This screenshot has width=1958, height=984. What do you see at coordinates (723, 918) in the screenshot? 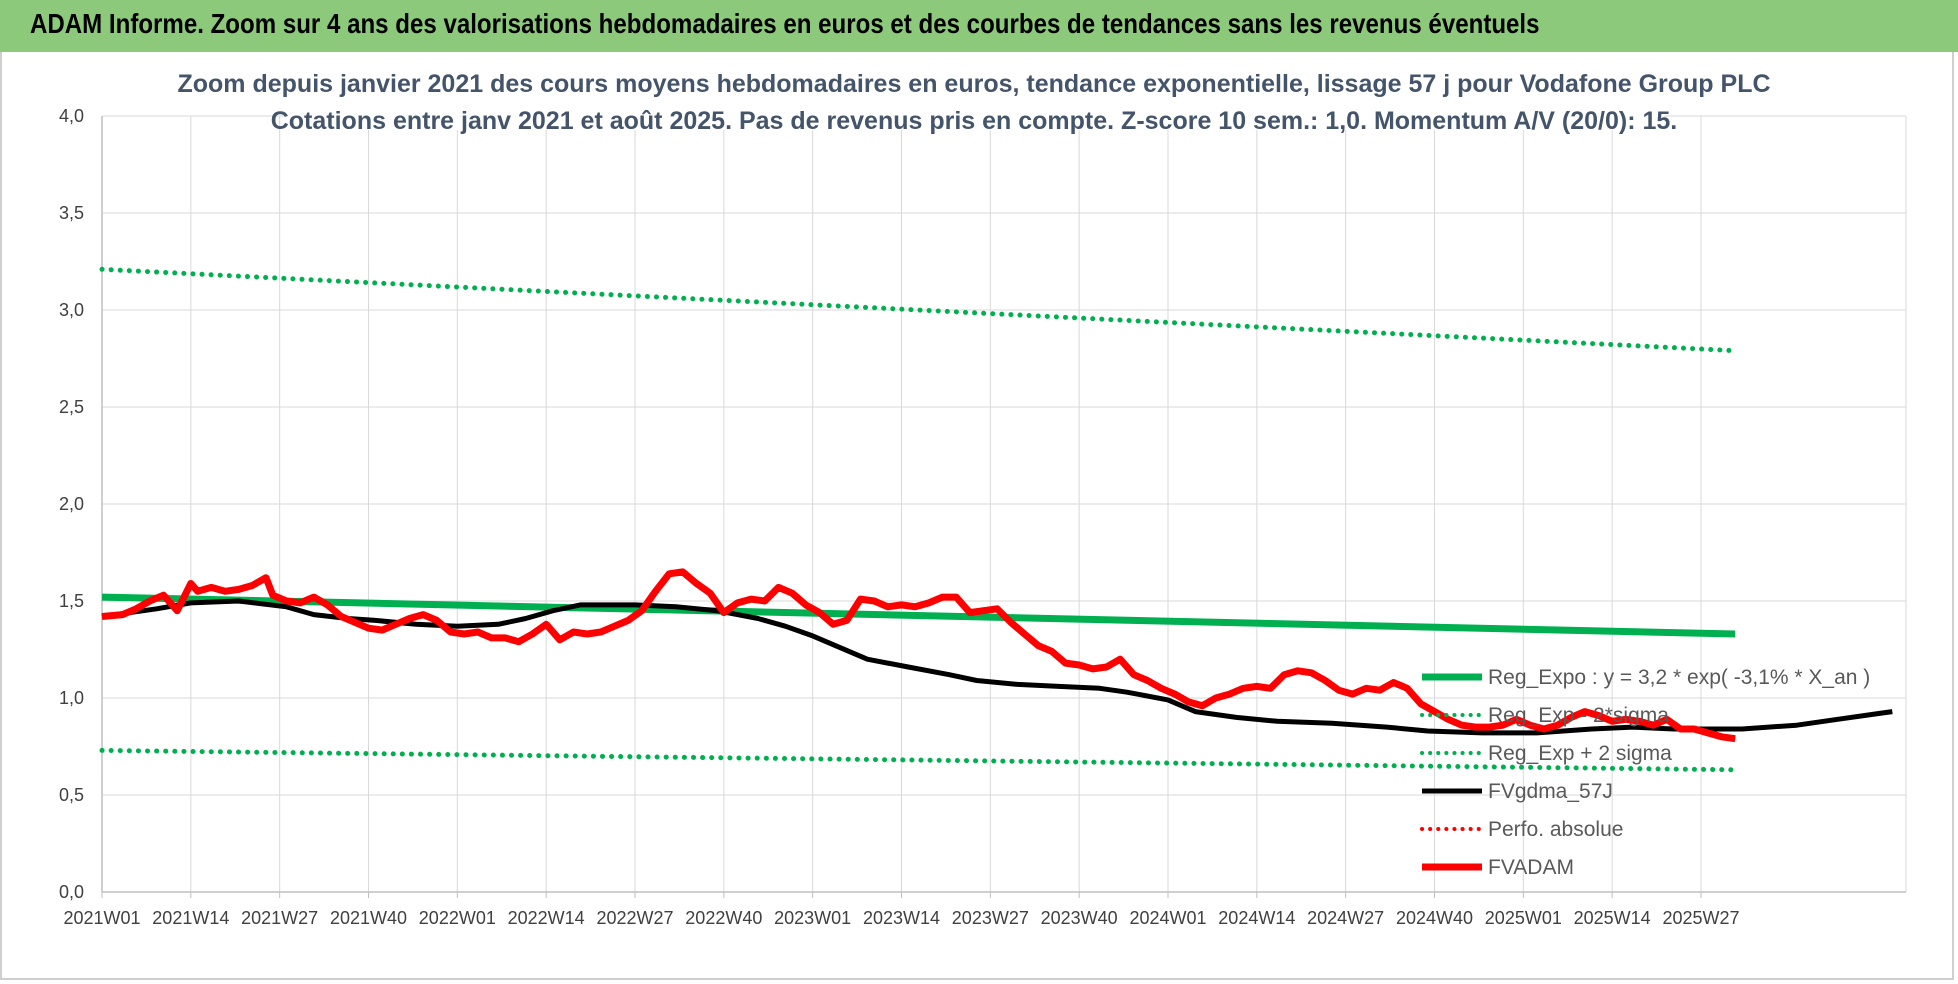
I see `x-tick-label: 2022W40` at bounding box center [723, 918].